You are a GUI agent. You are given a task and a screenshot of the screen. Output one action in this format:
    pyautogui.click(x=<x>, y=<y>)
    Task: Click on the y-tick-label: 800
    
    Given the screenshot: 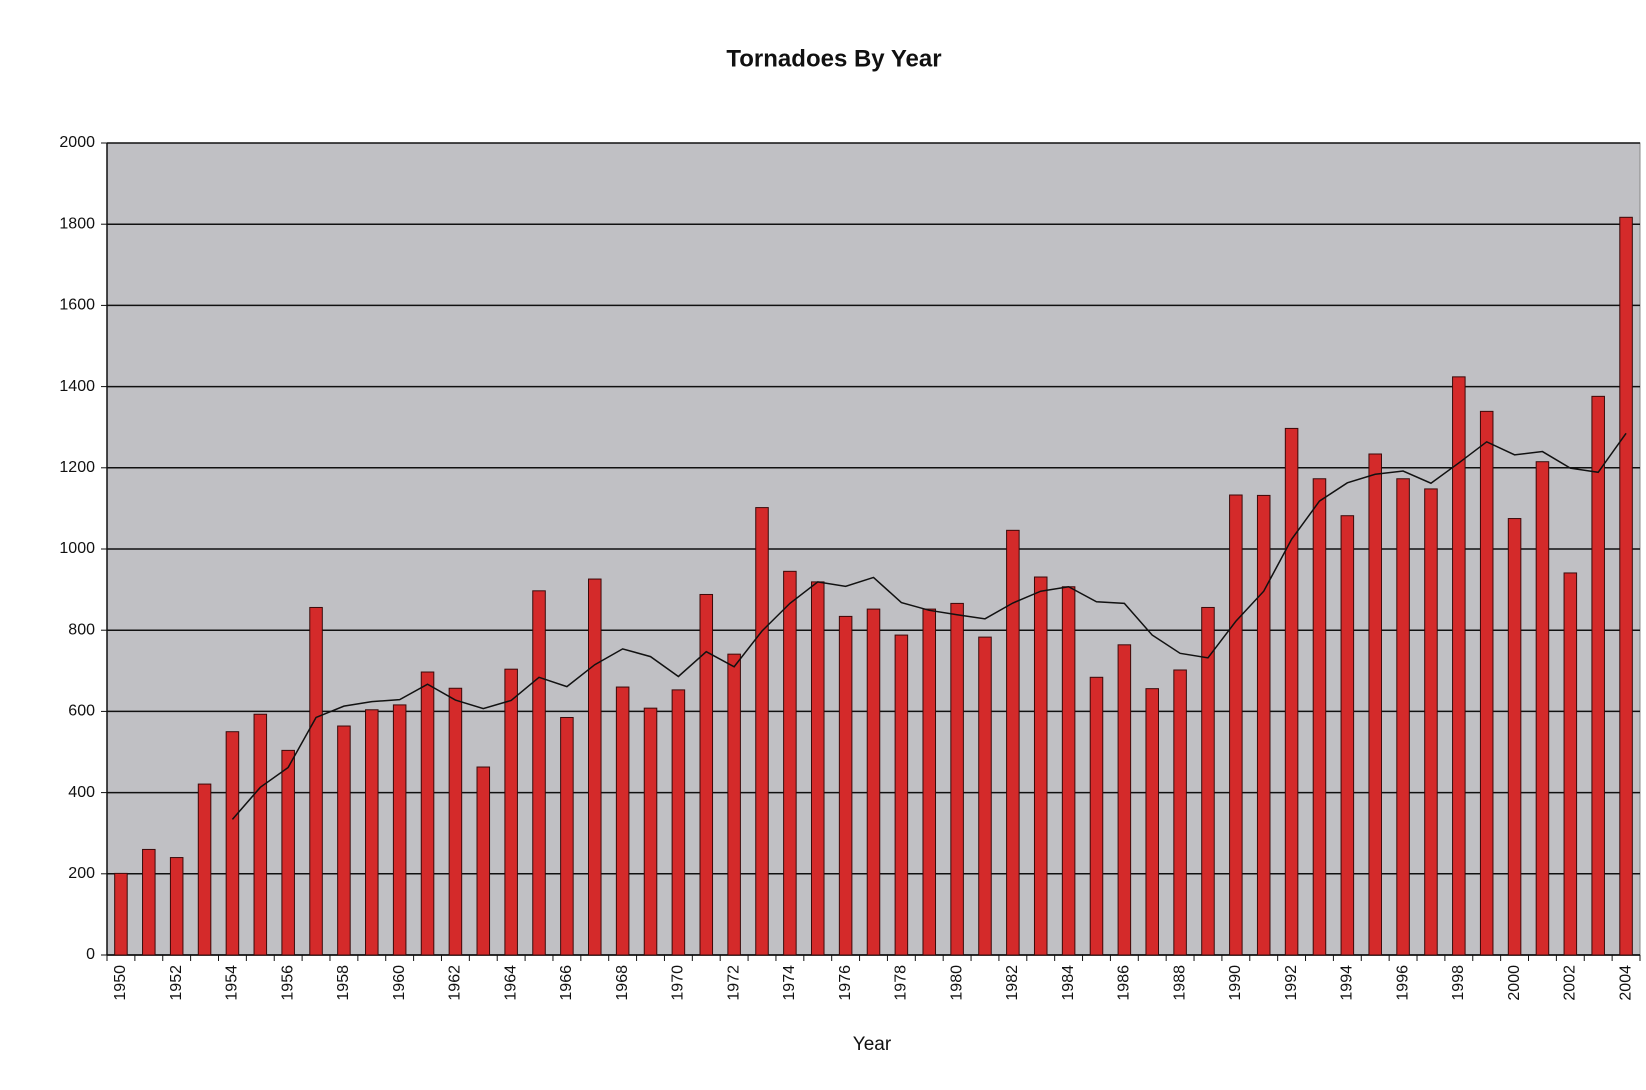 What is the action you would take?
    pyautogui.click(x=81, y=629)
    